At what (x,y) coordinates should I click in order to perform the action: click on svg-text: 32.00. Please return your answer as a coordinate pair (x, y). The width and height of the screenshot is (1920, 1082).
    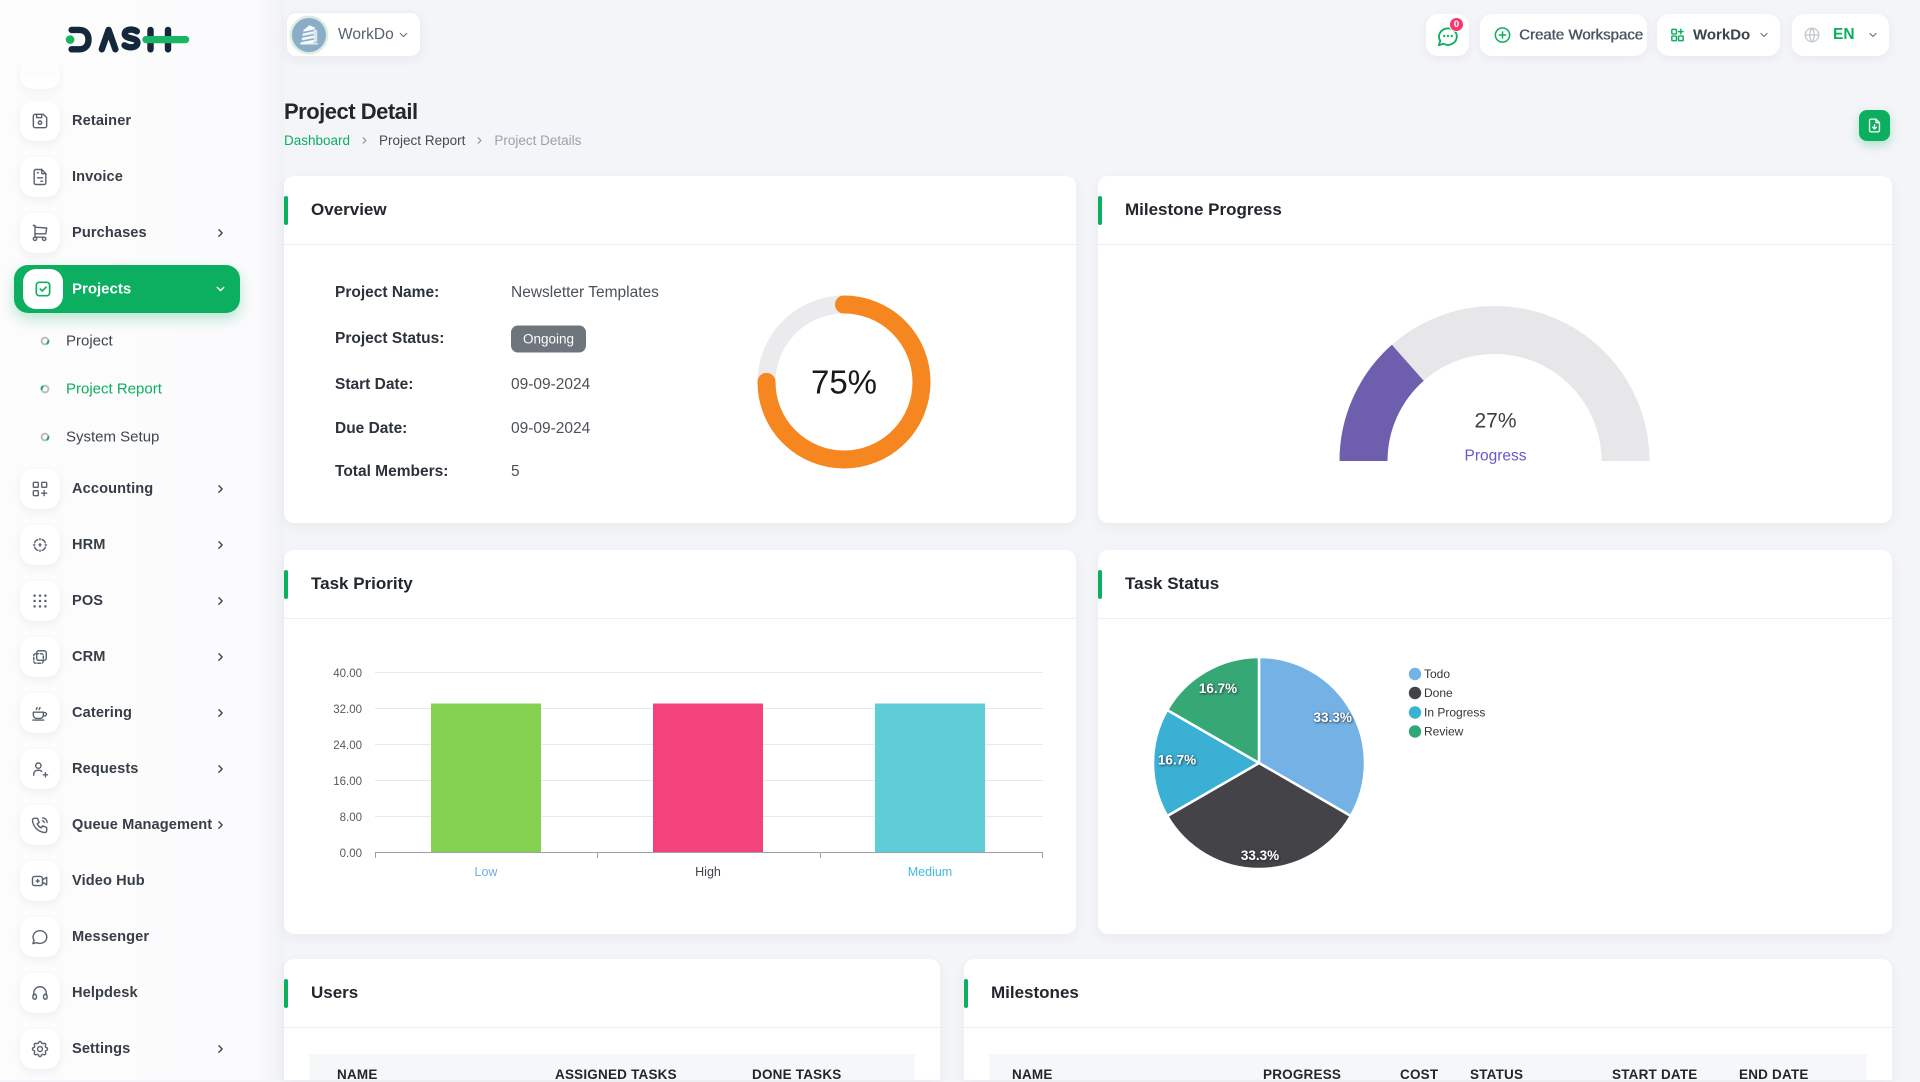
    Looking at the image, I should click on (347, 710).